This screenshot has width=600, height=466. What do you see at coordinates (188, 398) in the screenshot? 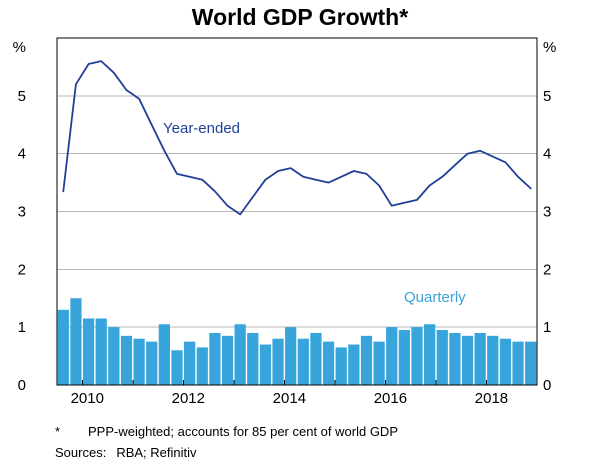
I see `x-axis-label: 2012` at bounding box center [188, 398].